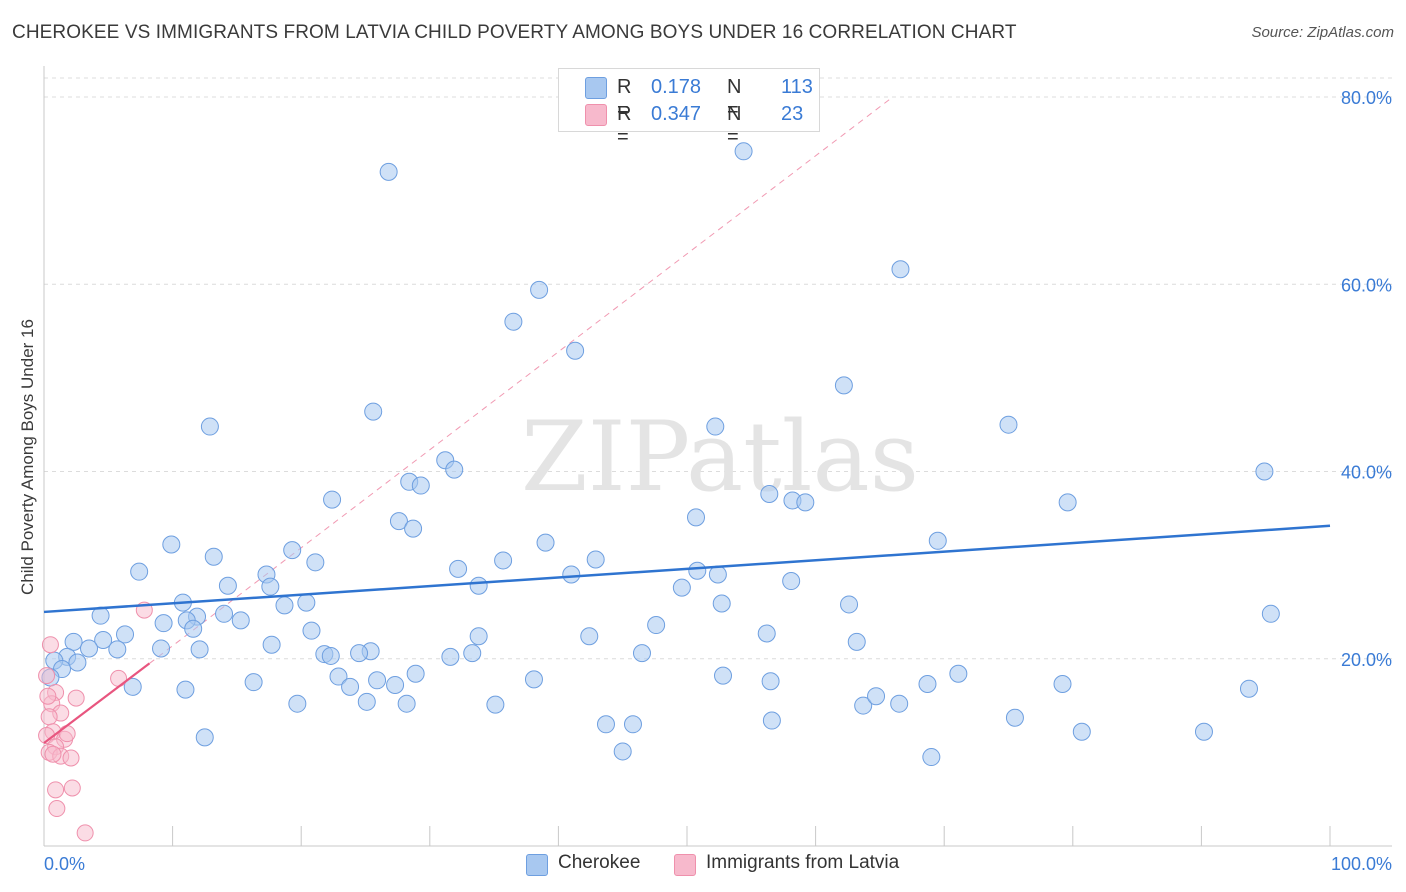  I want to click on y-tick-label: 60.0%, so click(1366, 285).